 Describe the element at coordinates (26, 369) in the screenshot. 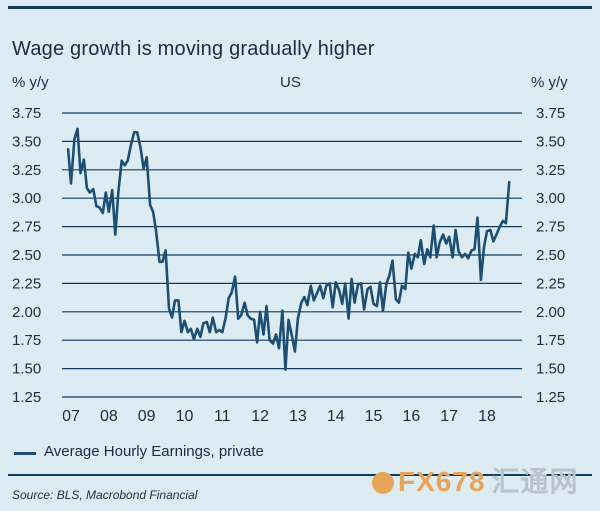

I see `y-tick-label-left: 1.50` at that location.